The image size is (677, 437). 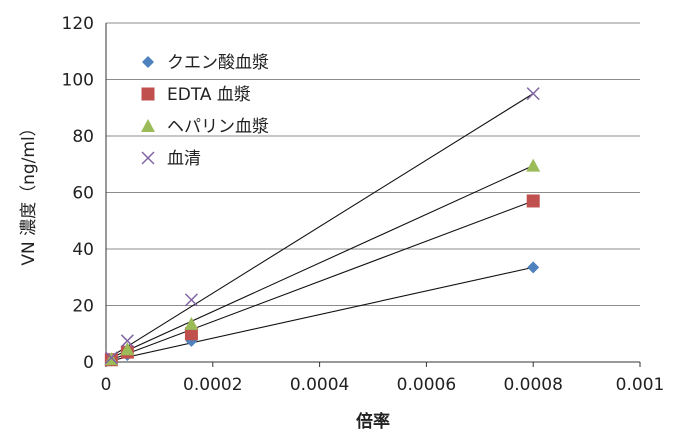 I want to click on y-tick-label: 60, so click(x=83, y=194).